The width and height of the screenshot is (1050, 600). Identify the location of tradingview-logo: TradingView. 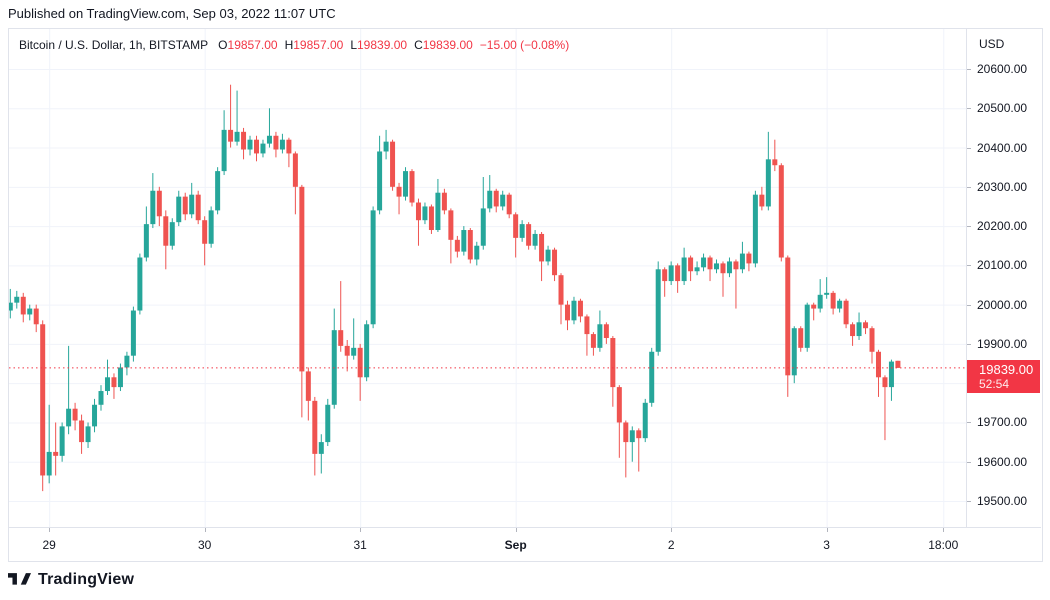
(71, 579).